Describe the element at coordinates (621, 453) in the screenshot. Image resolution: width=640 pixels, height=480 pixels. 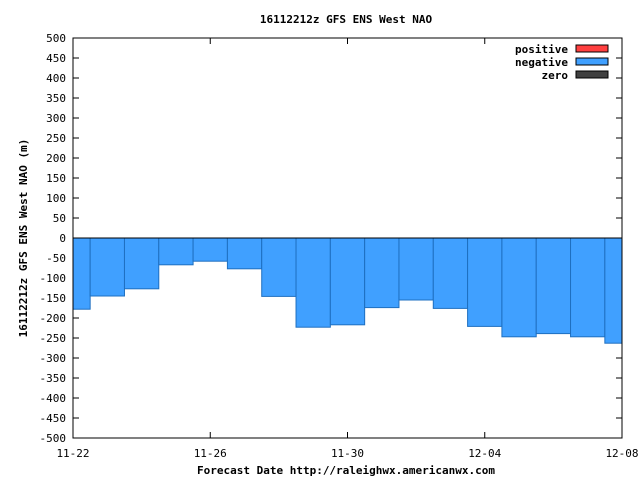
I see `x-tick-label: 12-08` at that location.